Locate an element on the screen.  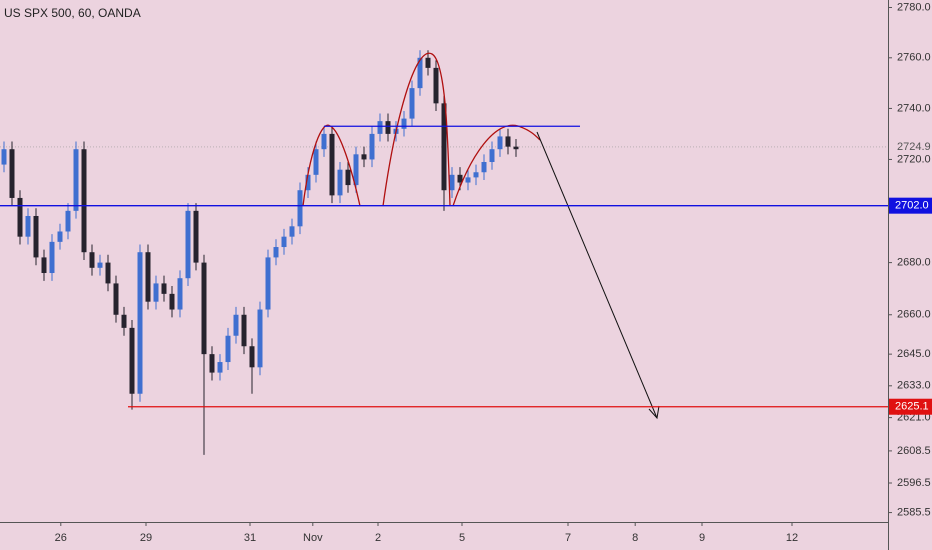
chart-title: US SPX 500, 60, OANDA is located at coordinates (72, 13).